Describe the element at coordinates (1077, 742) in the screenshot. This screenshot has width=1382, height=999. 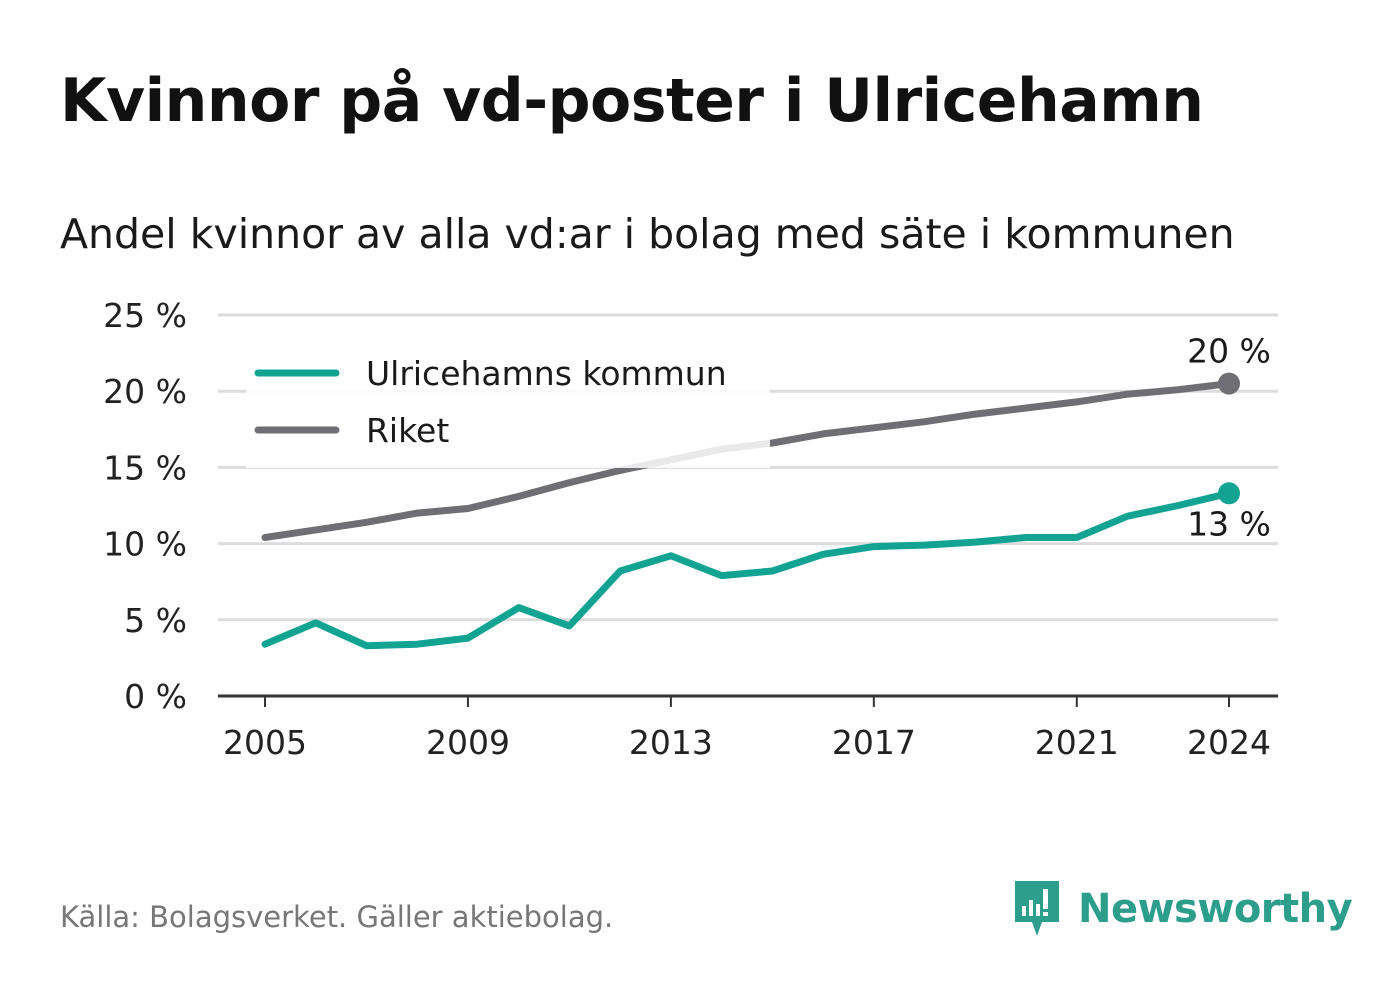
I see `x-tick-label: 2021` at that location.